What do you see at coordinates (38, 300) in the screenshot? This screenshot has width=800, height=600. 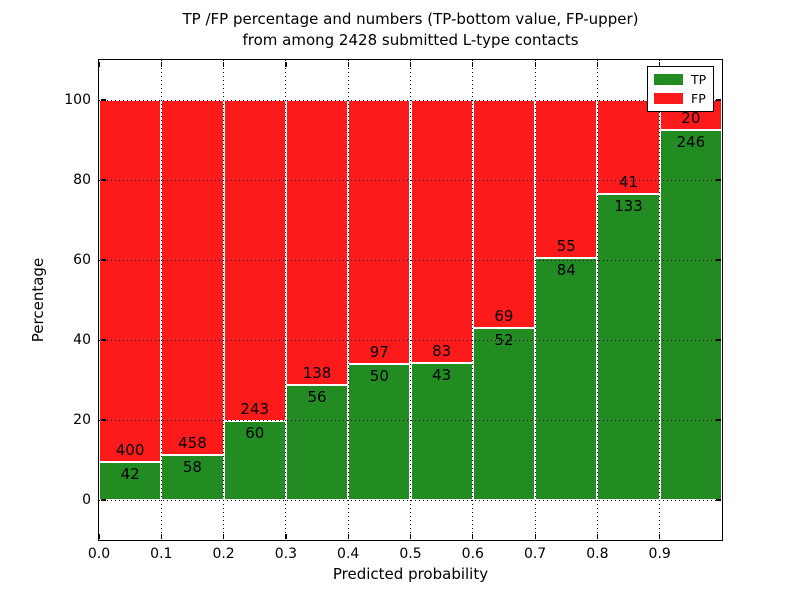 I see `y-axis-label: Percentage` at bounding box center [38, 300].